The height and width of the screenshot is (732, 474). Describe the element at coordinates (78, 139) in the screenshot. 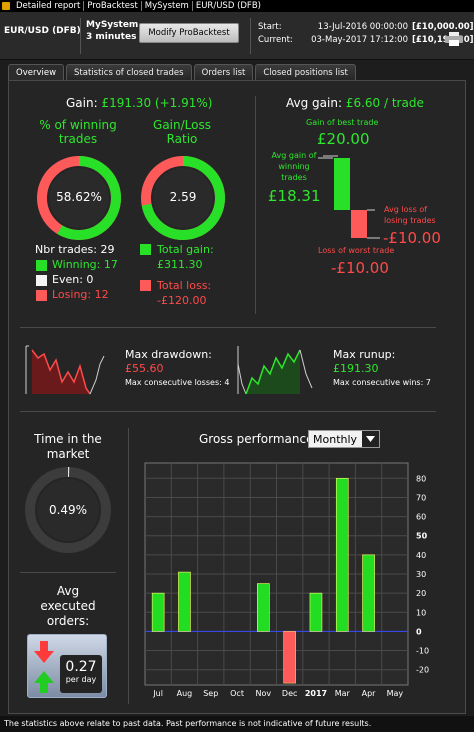

I see `winning-trades-title-line2: trades` at that location.